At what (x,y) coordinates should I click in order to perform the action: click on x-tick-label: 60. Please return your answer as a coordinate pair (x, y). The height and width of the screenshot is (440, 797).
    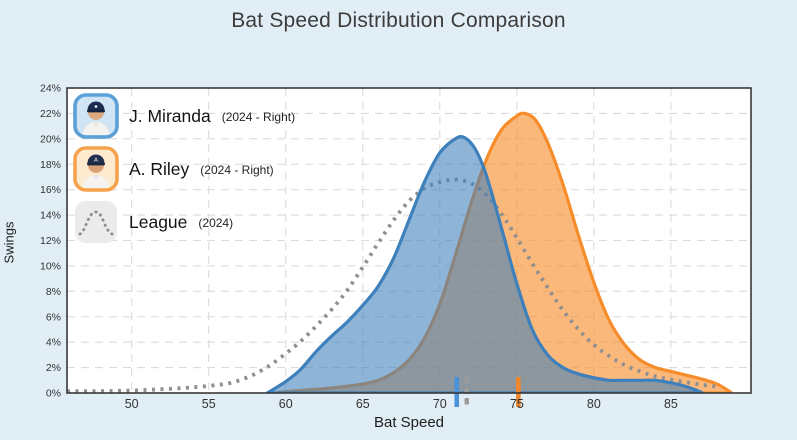
    Looking at the image, I should click on (286, 404).